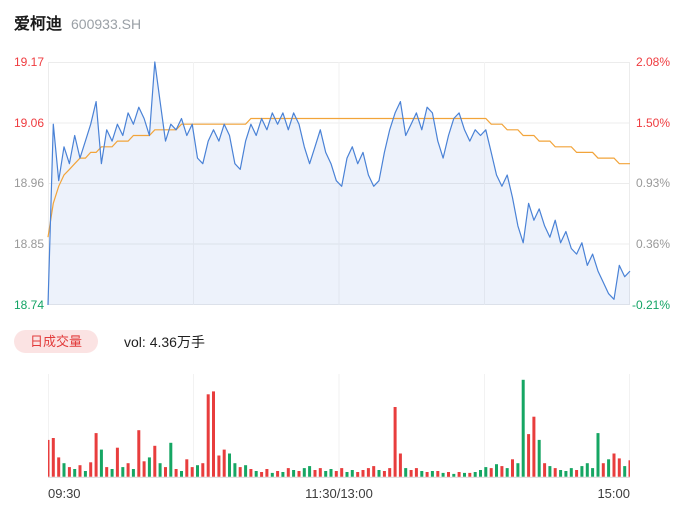  What do you see at coordinates (29, 62) in the screenshot?
I see `price-axis-label-high: 19.17` at bounding box center [29, 62].